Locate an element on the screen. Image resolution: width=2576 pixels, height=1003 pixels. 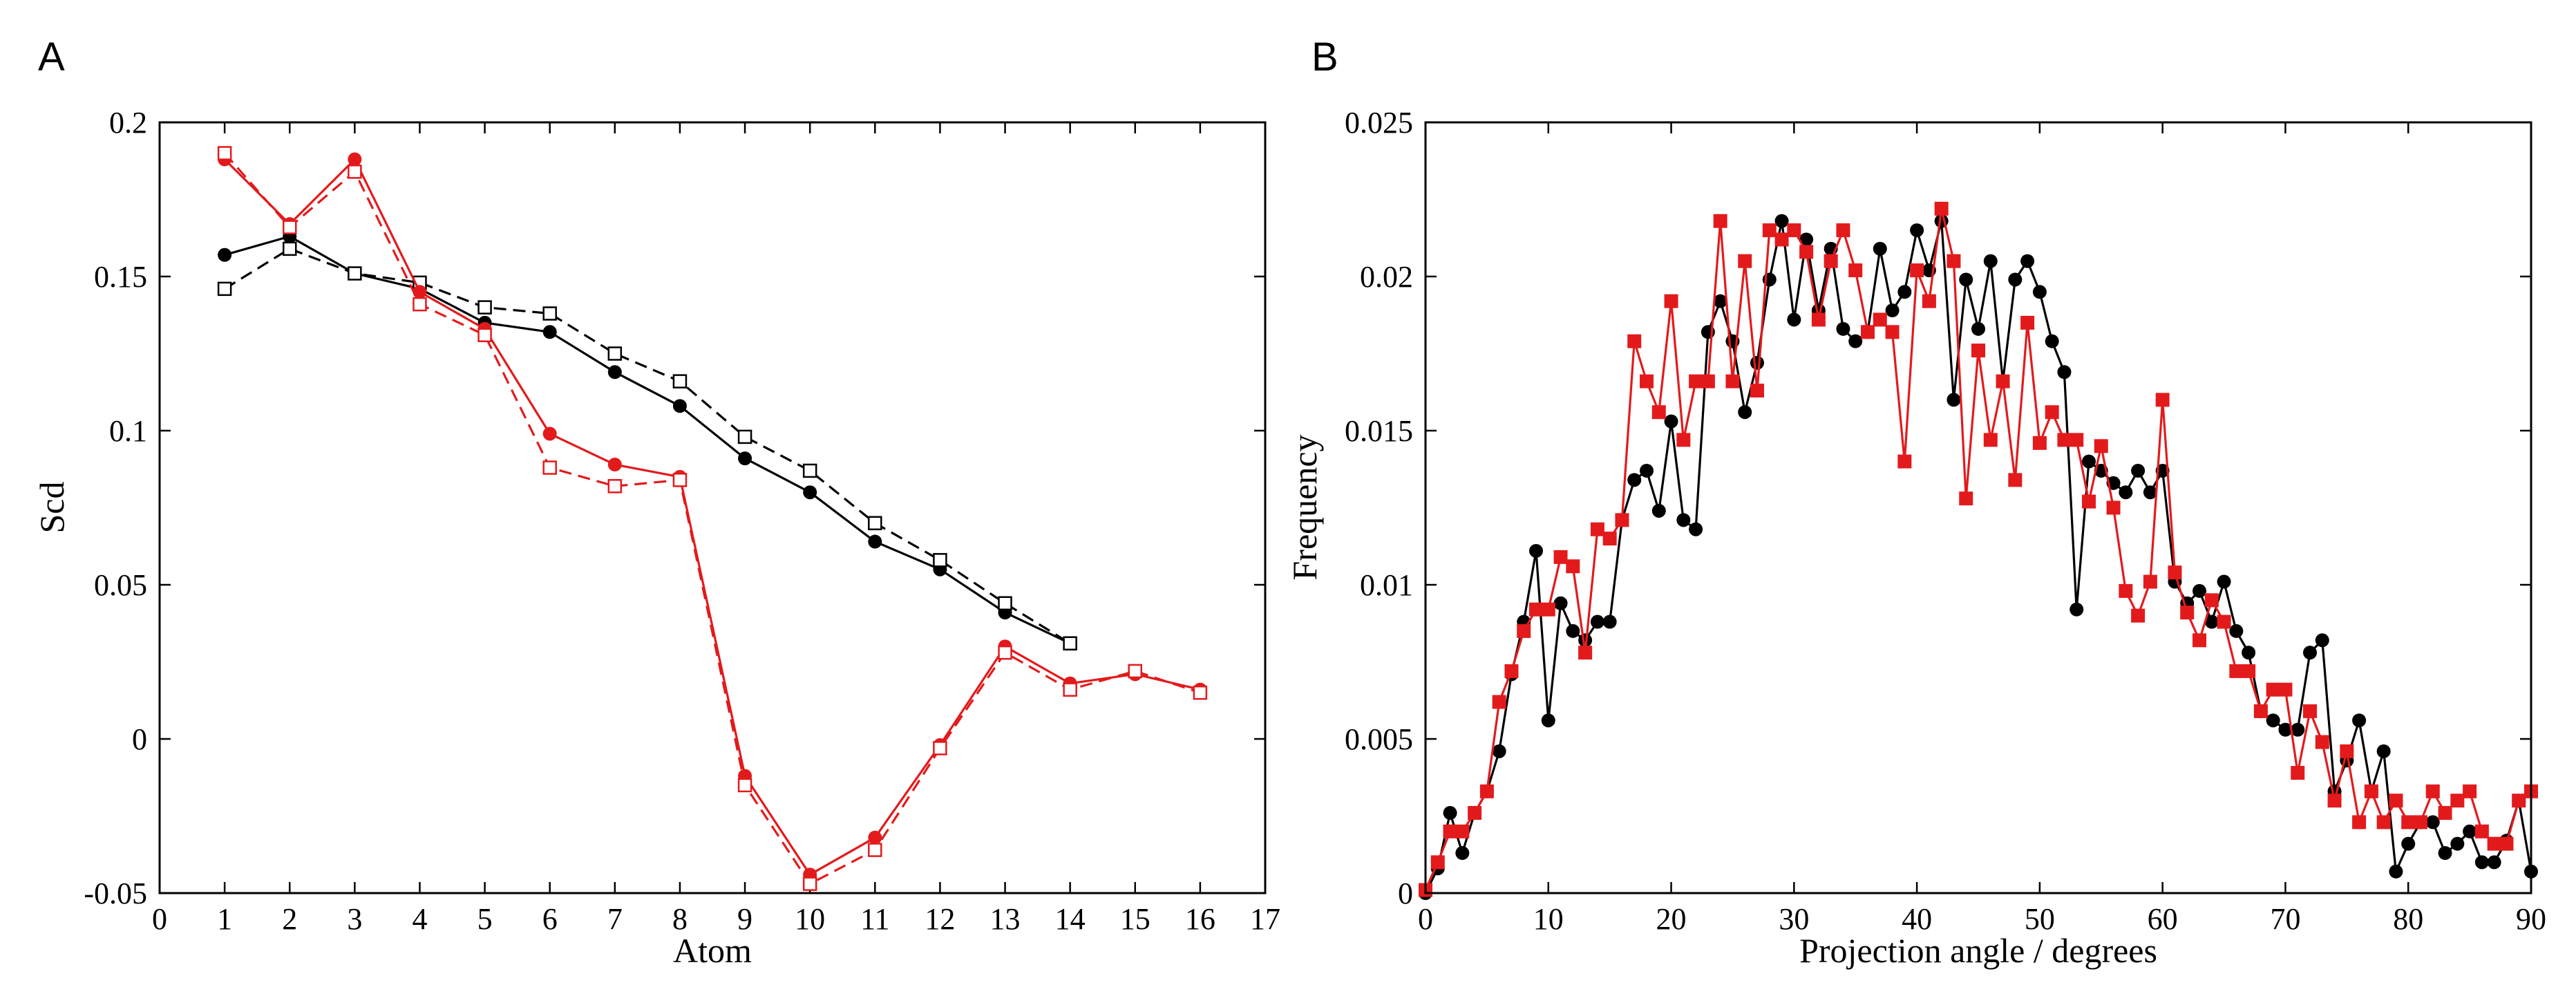
chart-b-xtick-label: 20 is located at coordinates (1671, 919).